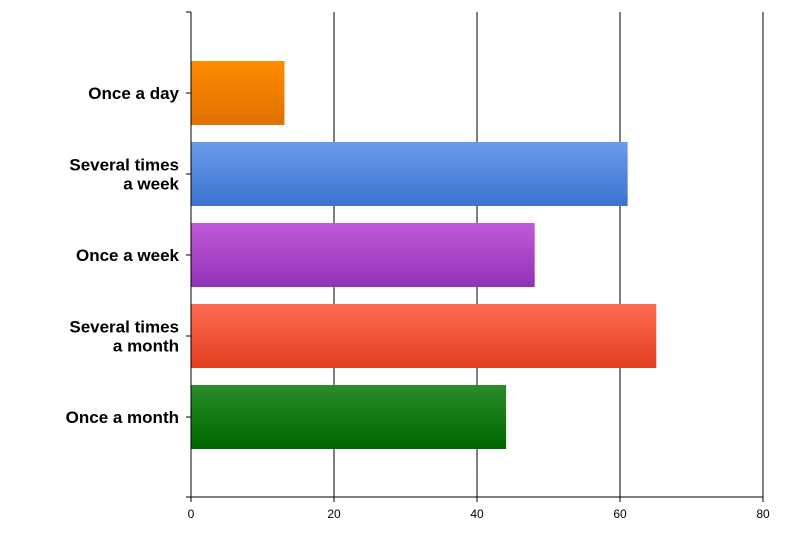 This screenshot has height=548, width=800. I want to click on x-tick-label: 0, so click(191, 514).